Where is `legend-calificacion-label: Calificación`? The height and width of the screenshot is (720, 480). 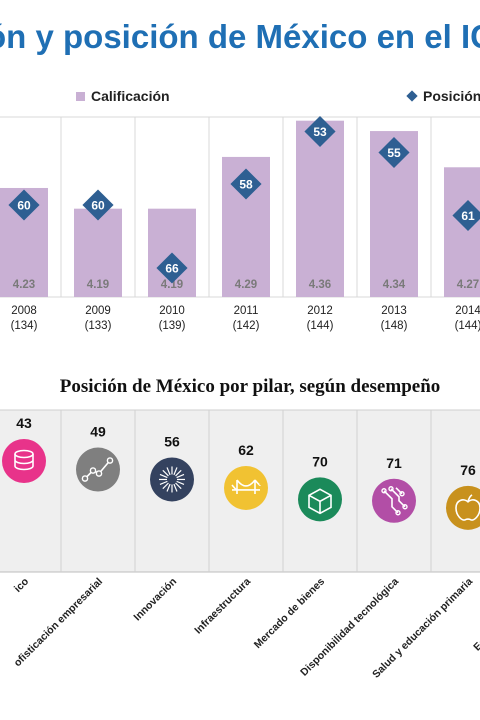
legend-calificacion-label: Calificación is located at coordinates (130, 96).